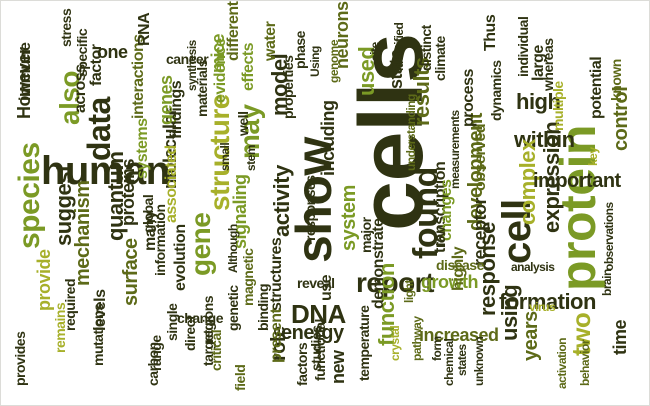 The width and height of the screenshot is (650, 406). What do you see at coordinates (248, 66) in the screenshot?
I see `word-effects: effects` at bounding box center [248, 66].